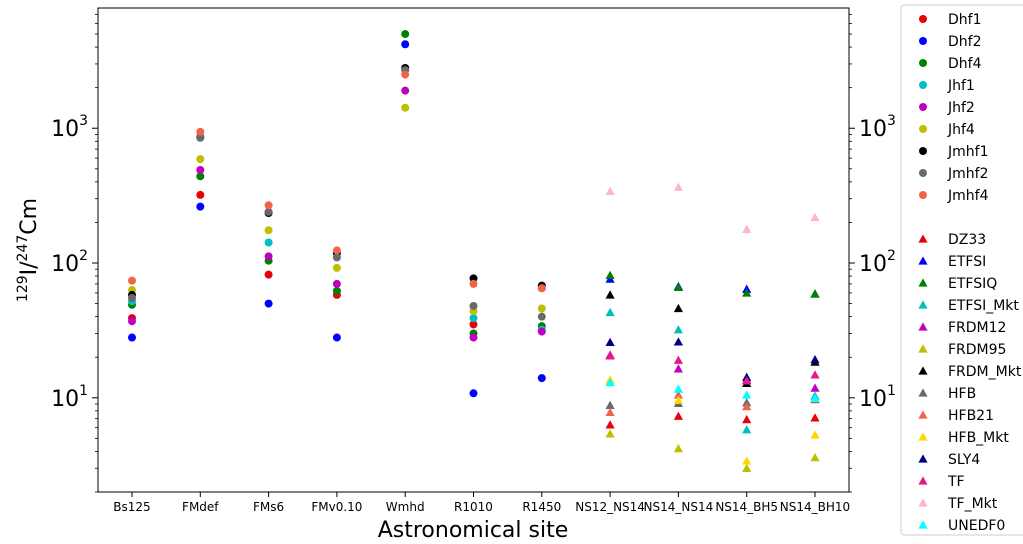  I want to click on point-ETFSIQ-NS14_BH5, so click(747, 292).